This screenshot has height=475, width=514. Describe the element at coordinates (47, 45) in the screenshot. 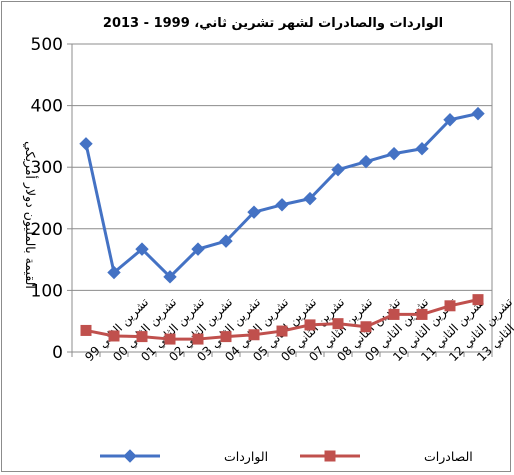

I see `y-tick-label: 500` at that location.